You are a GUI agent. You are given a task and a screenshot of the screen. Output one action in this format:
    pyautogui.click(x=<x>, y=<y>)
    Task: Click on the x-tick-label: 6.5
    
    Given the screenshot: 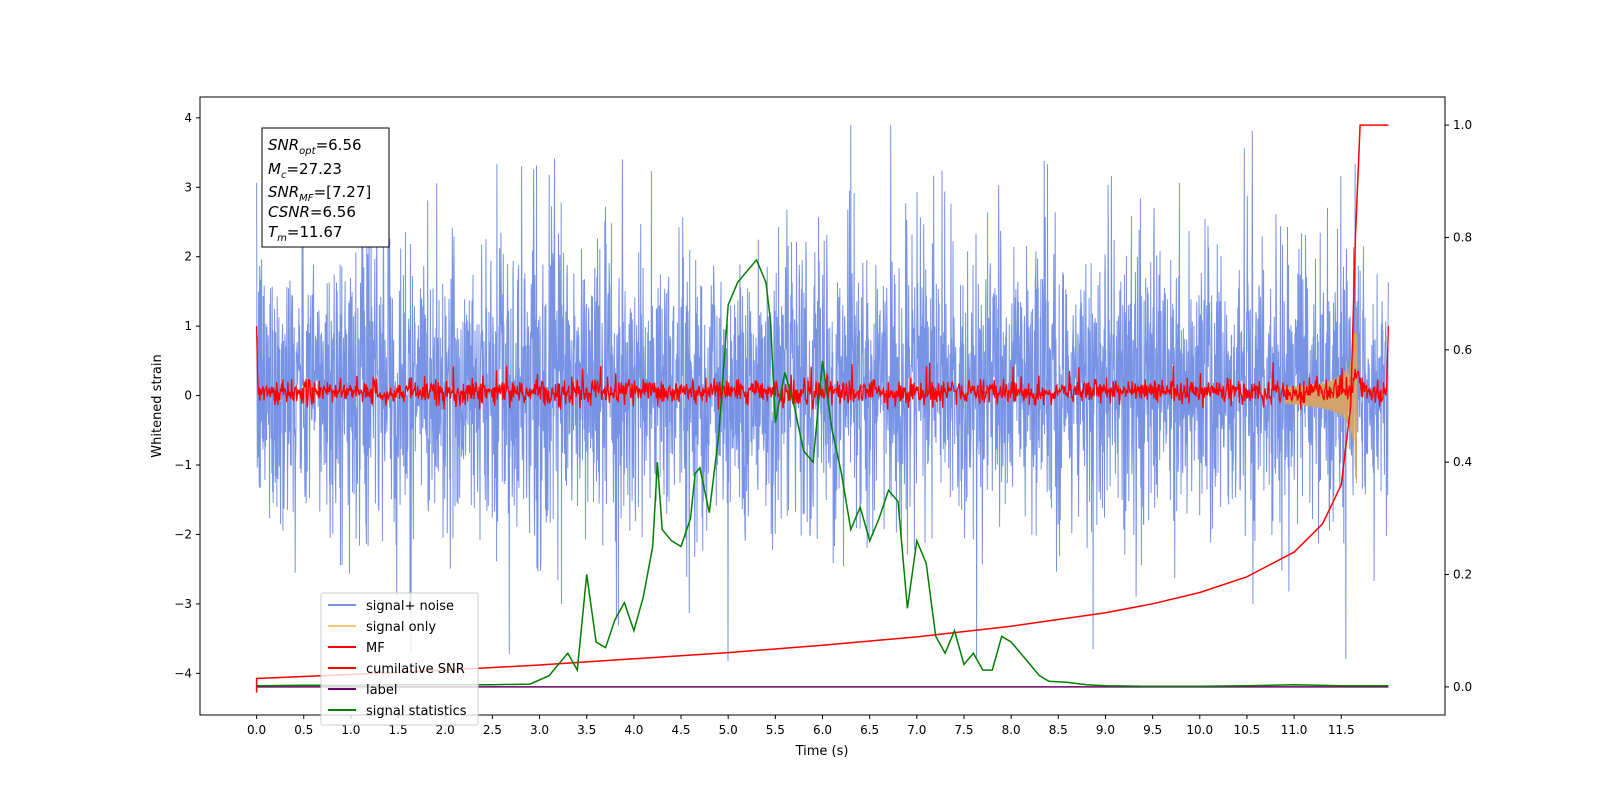 What is the action you would take?
    pyautogui.click(x=869, y=730)
    